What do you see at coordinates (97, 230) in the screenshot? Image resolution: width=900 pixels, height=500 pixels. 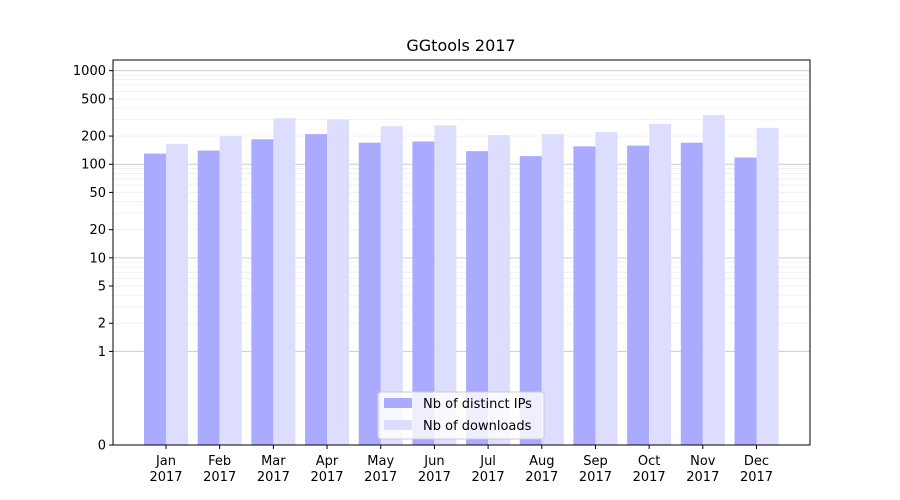 I see `y-tick-label: 20` at bounding box center [97, 230].